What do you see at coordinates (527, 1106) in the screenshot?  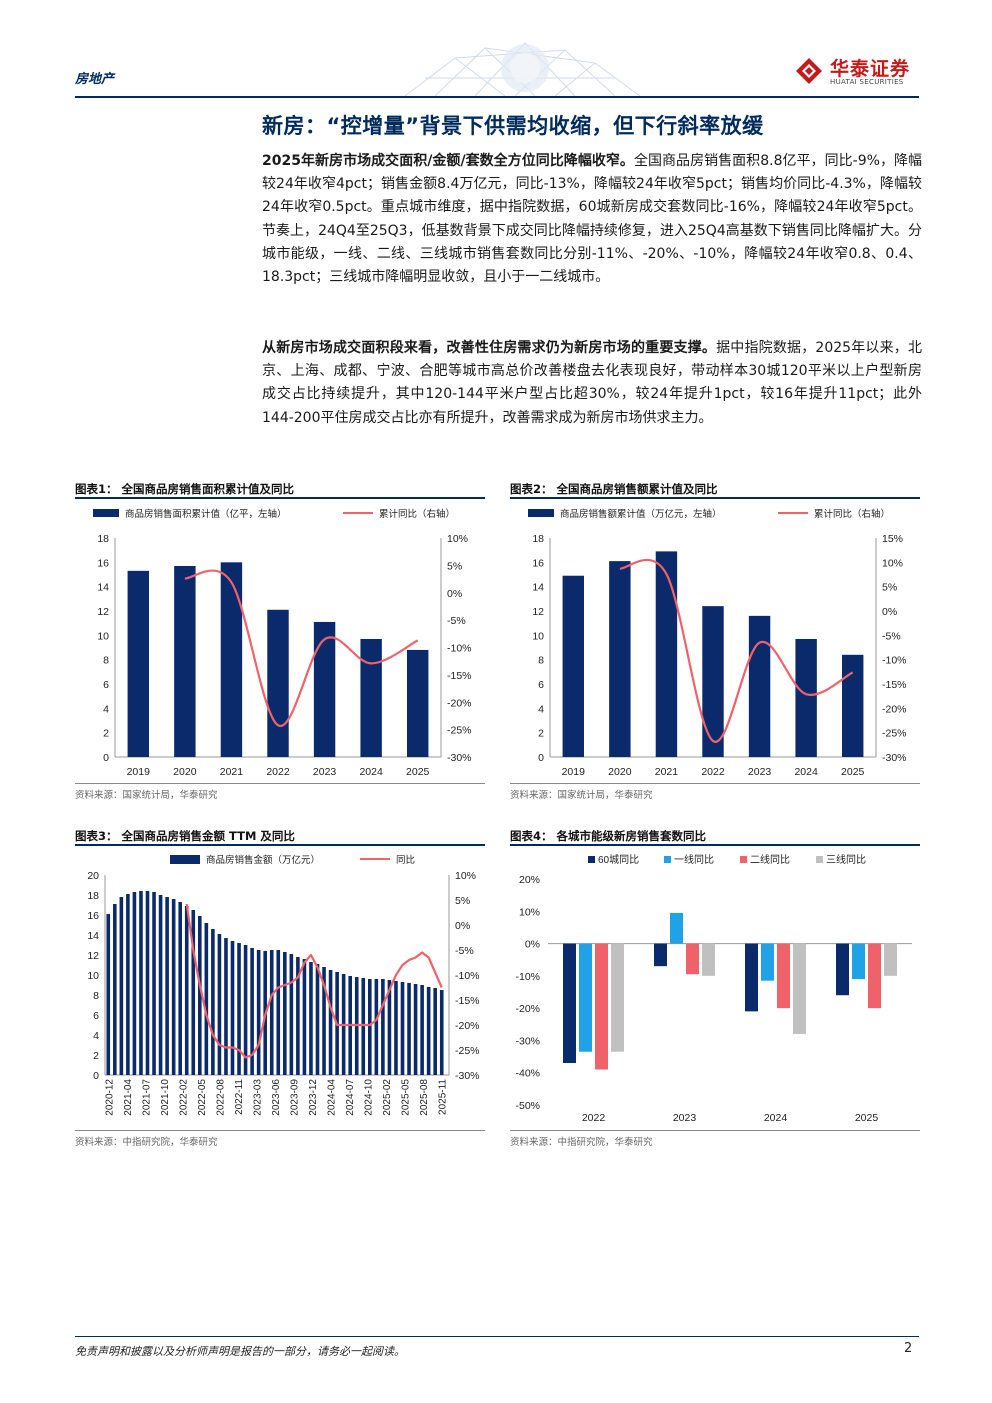 I see `y-tick-label: -50%` at bounding box center [527, 1106].